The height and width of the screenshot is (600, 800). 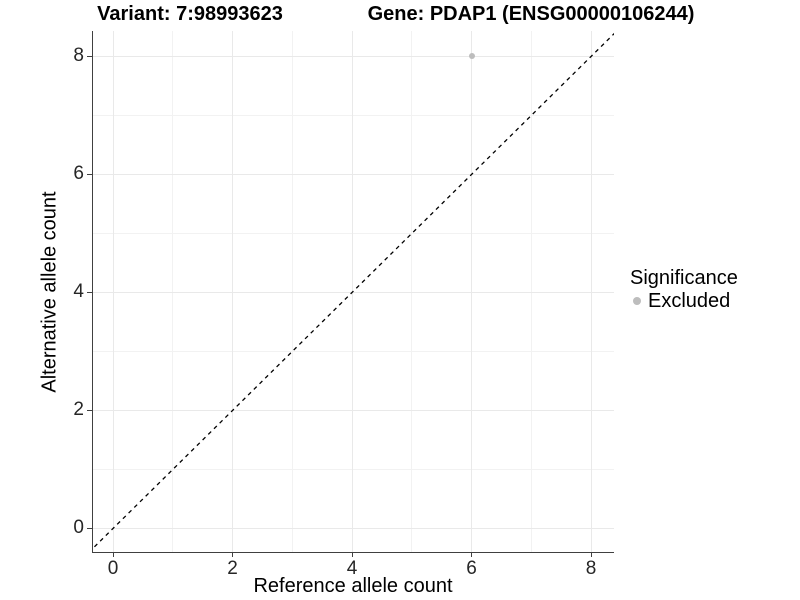 What do you see at coordinates (471, 568) in the screenshot?
I see `x-tick-label: 6` at bounding box center [471, 568].